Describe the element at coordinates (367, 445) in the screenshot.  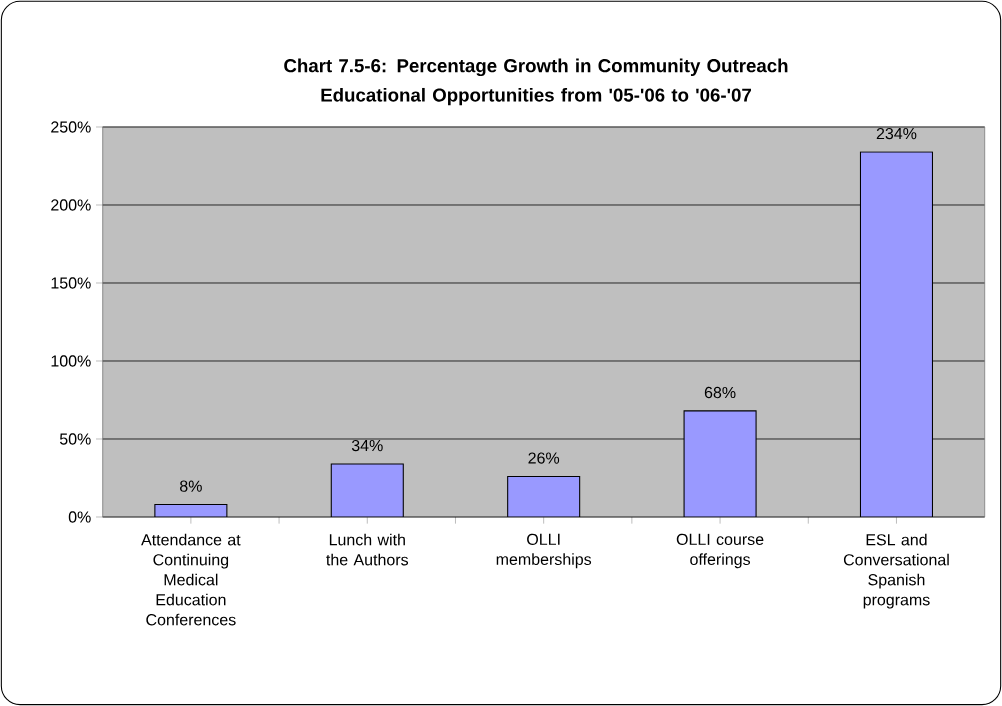
I see `data-label: 34%` at that location.